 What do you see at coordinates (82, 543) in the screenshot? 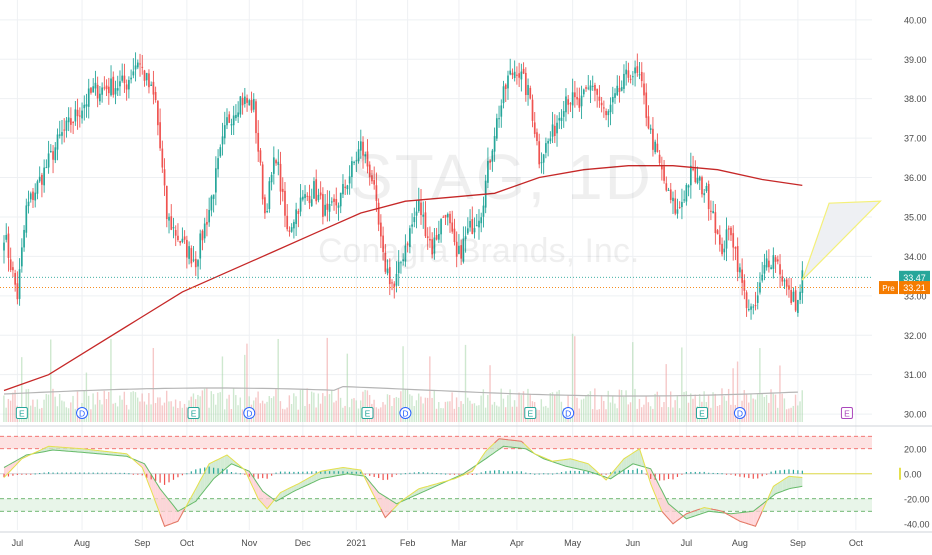
I see `time-tick-label: Aug` at bounding box center [82, 543].